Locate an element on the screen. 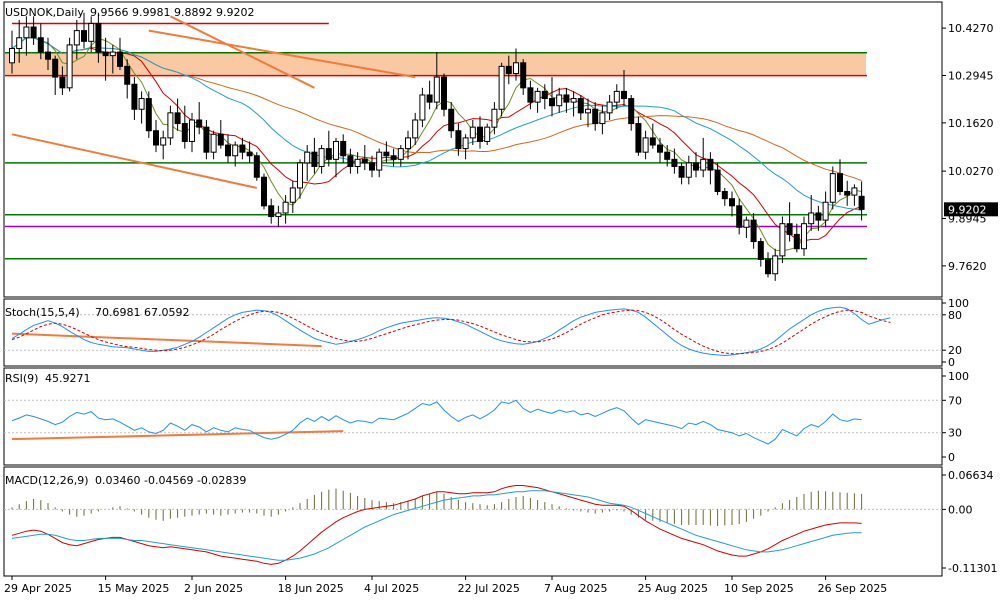  time-tick-label: 2 Jun 2025 is located at coordinates (213, 588).